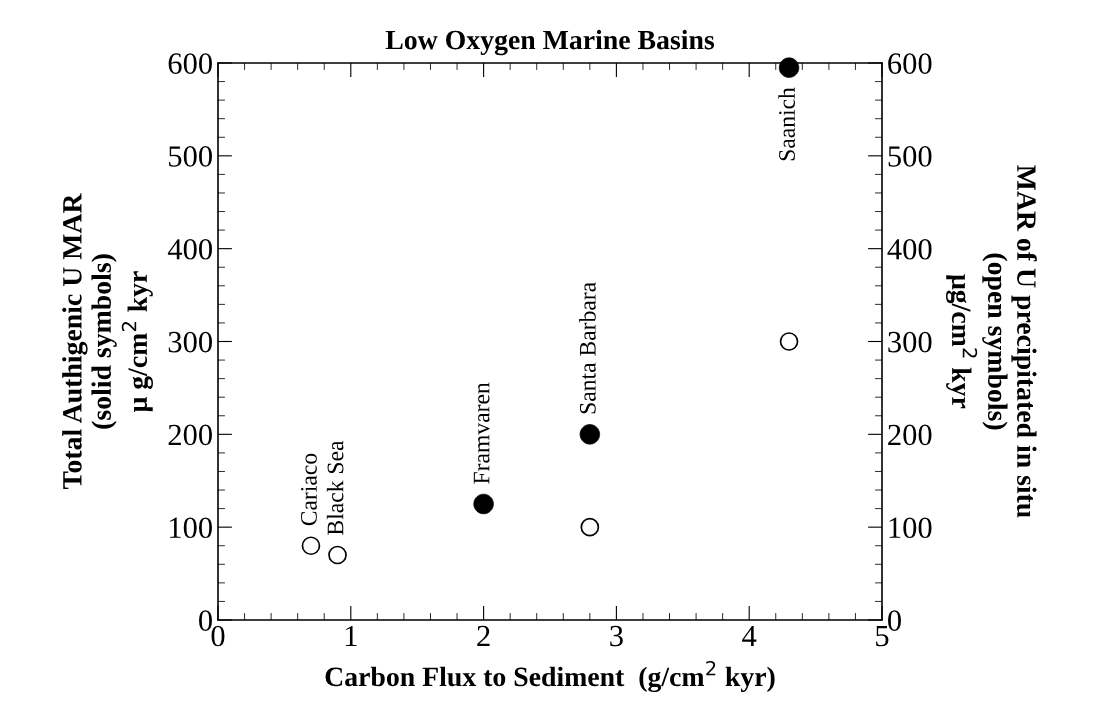 Image resolution: width=1105 pixels, height=706 pixels. Describe the element at coordinates (616, 636) in the screenshot. I see `x-tick-label: 3` at that location.